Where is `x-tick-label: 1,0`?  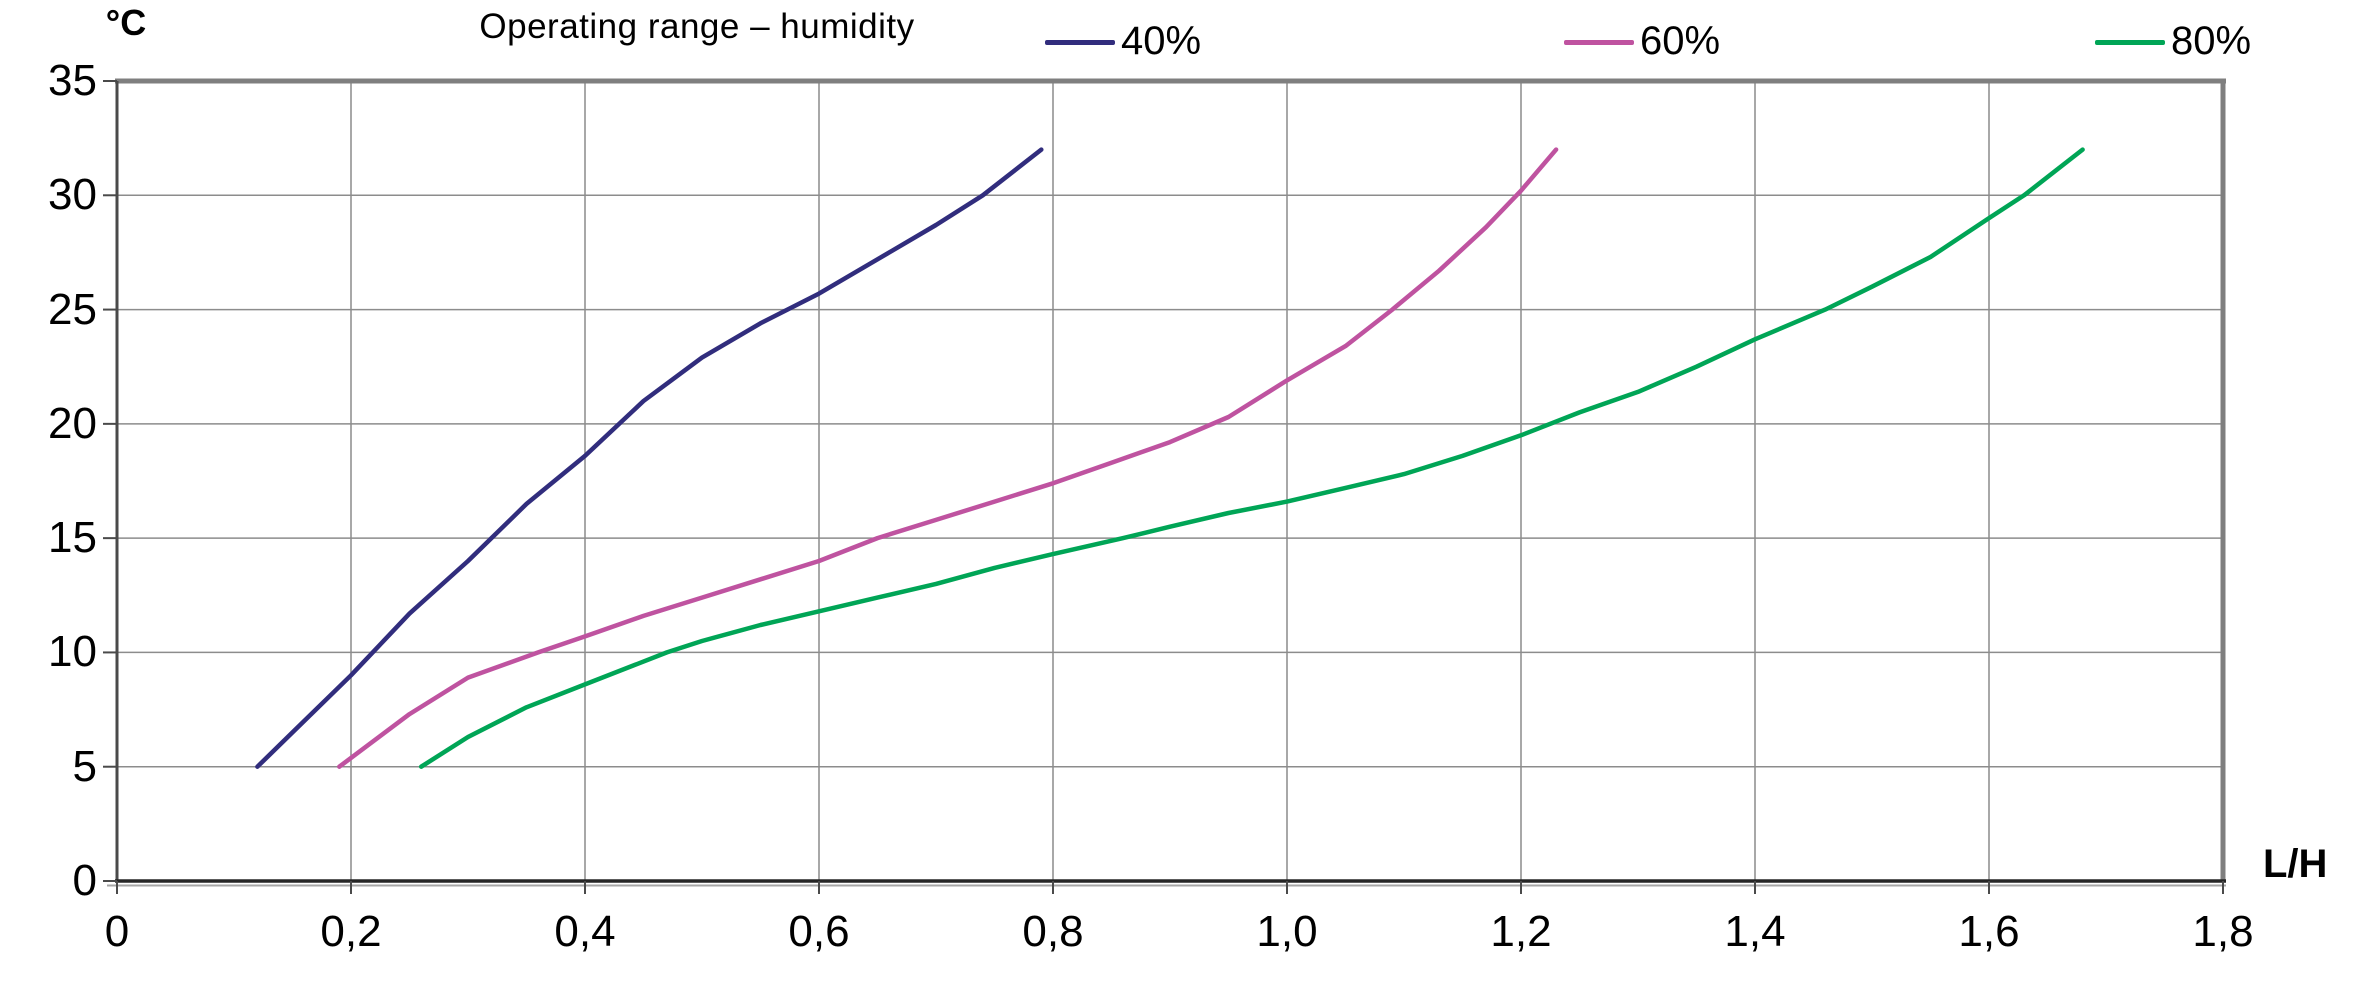
x-tick-label: 1,0 is located at coordinates (1287, 931).